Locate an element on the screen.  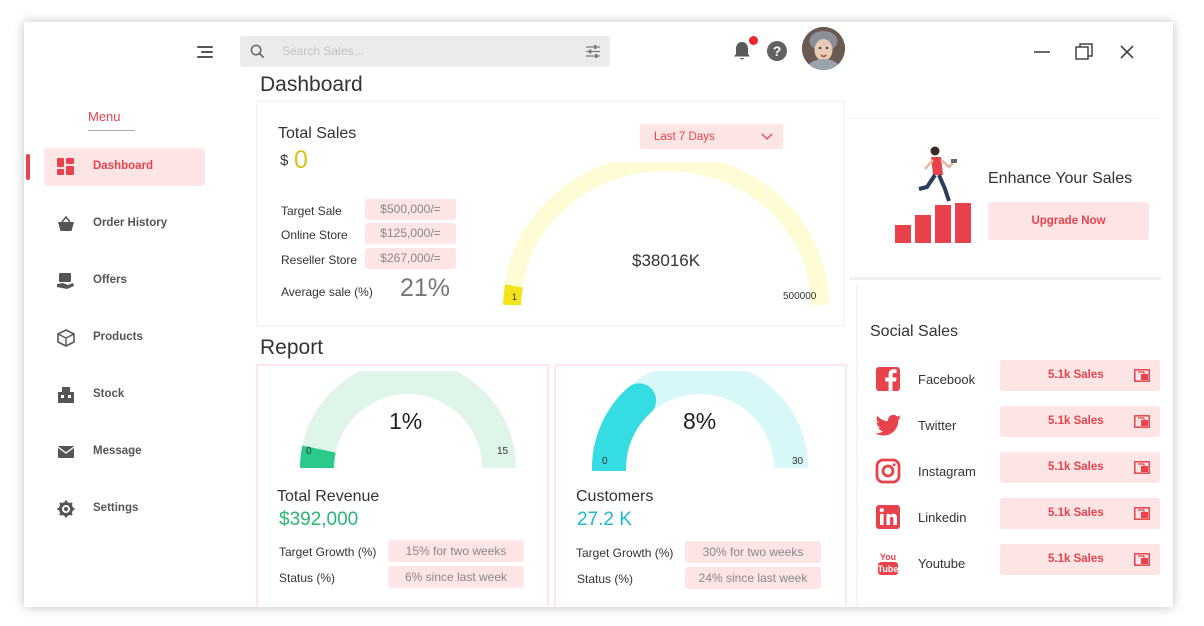
customers-status-label: Status (%) is located at coordinates (605, 579).